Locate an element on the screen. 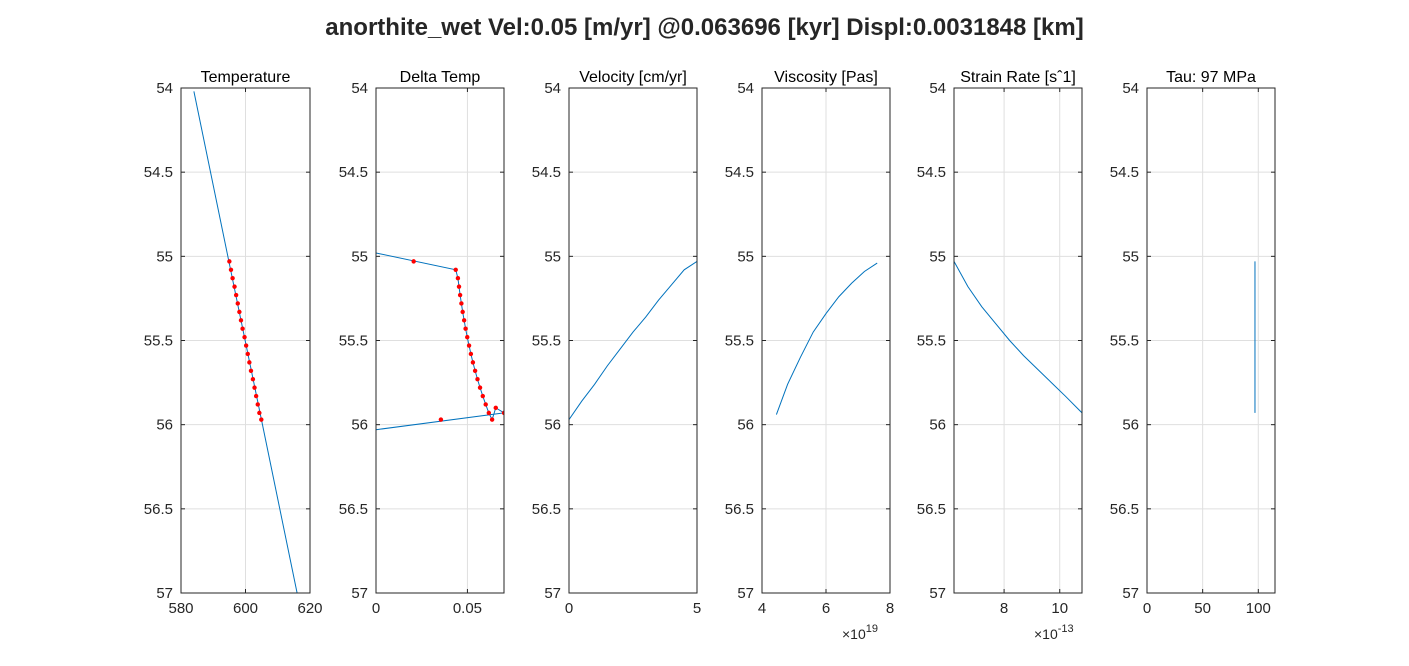 The width and height of the screenshot is (1409, 666). subplot-1: 580 600 620 54 54.5 55 55.5 56 56.5 57 Temperature is located at coordinates (233, 343).